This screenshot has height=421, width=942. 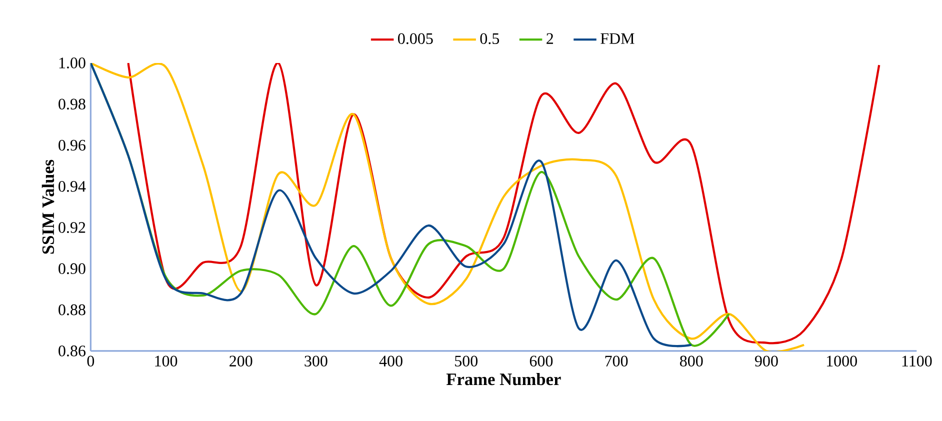 I want to click on x-tick-label: 700, so click(x=616, y=361).